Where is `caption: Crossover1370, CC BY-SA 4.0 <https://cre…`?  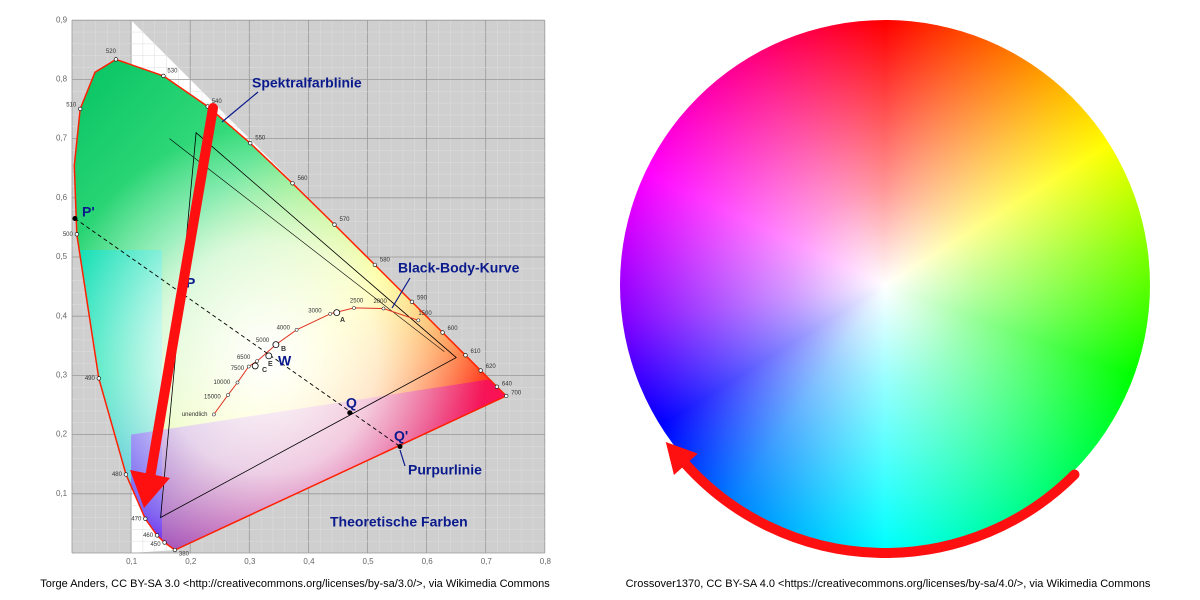
caption: Crossover1370, CC BY-SA 4.0 <https://cre… is located at coordinates (888, 584).